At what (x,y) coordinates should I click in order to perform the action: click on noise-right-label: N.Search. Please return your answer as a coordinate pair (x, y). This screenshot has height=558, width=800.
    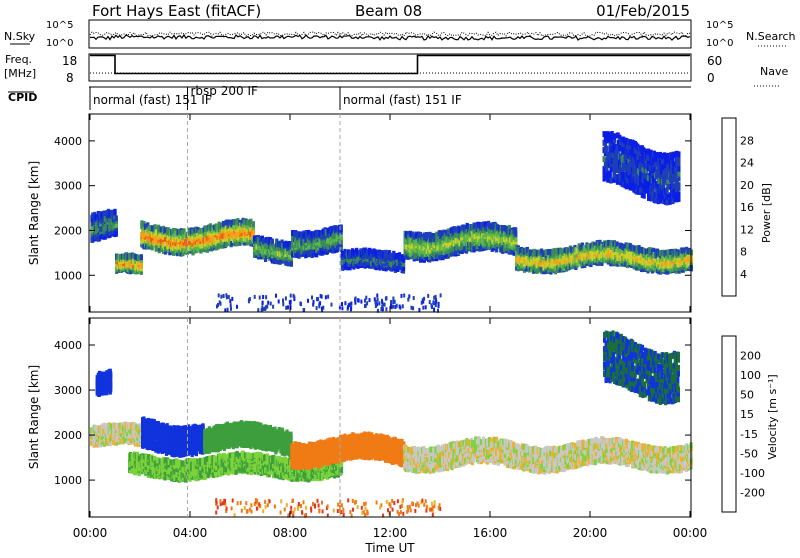
    Looking at the image, I should click on (771, 36).